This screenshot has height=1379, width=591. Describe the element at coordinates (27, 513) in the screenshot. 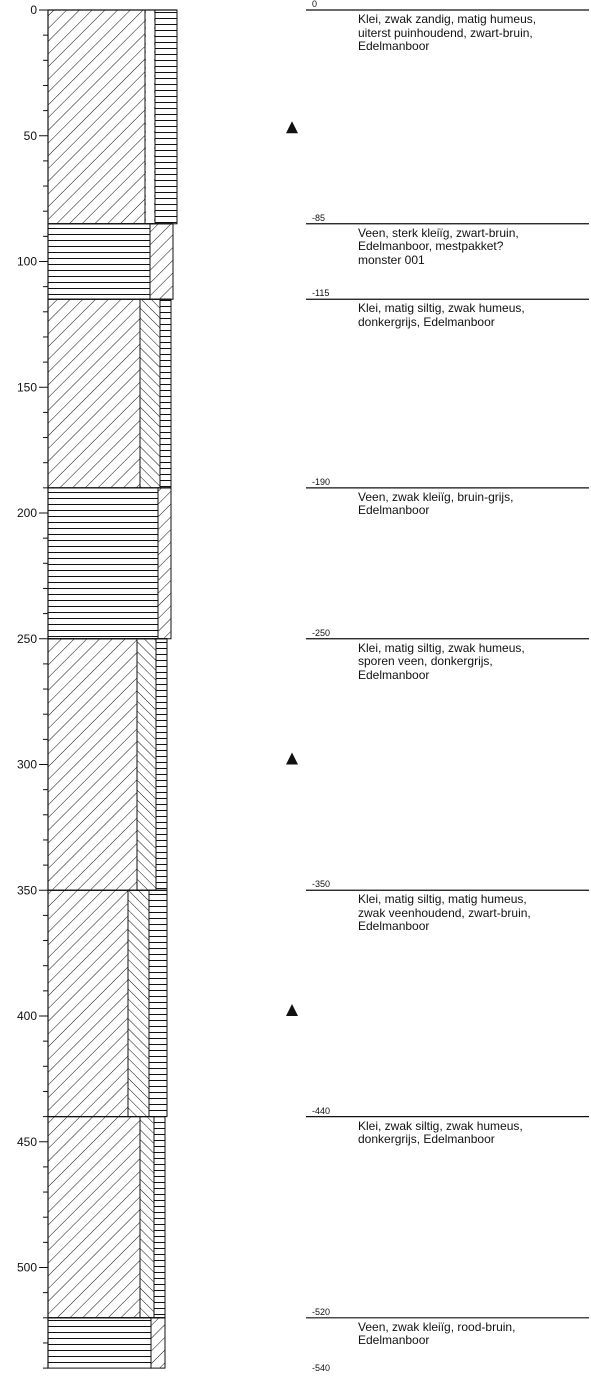

I see `axis-tick-label: 200` at that location.